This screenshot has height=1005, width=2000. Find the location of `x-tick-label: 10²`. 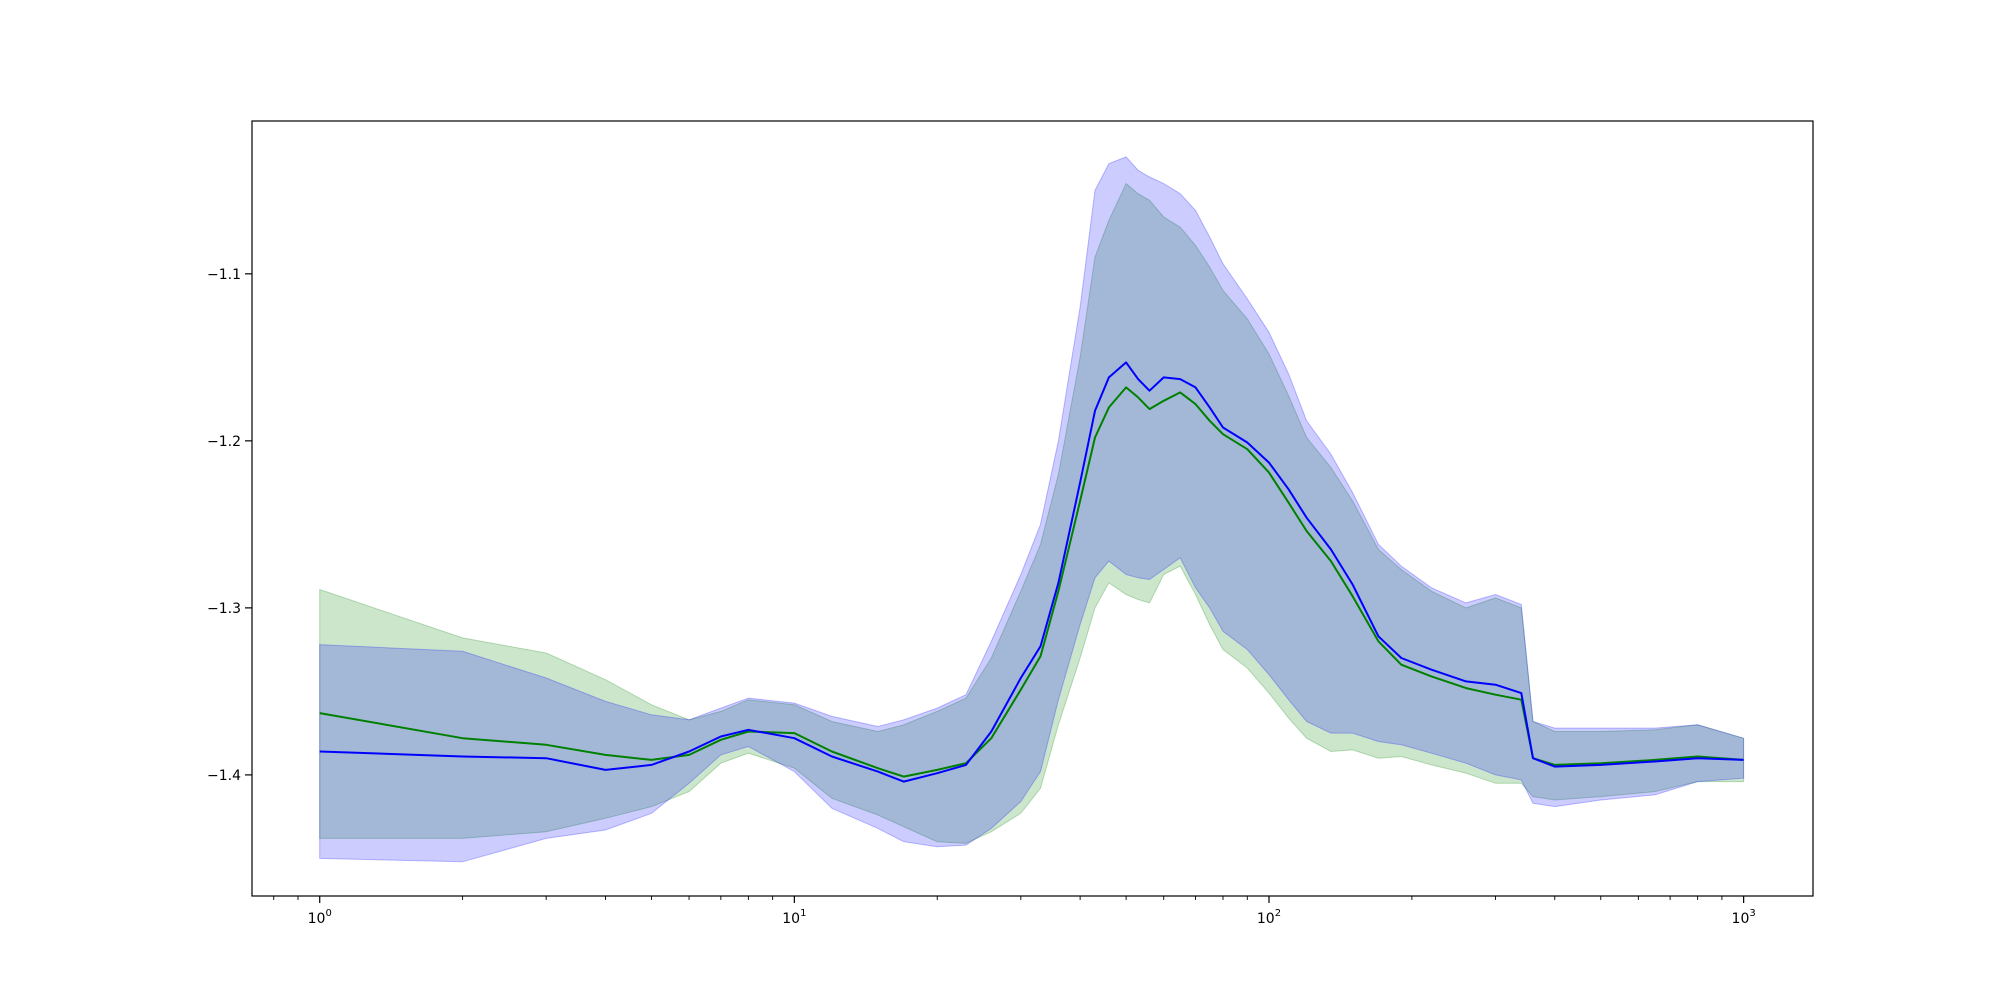

x-tick-label: 10² is located at coordinates (1269, 917).